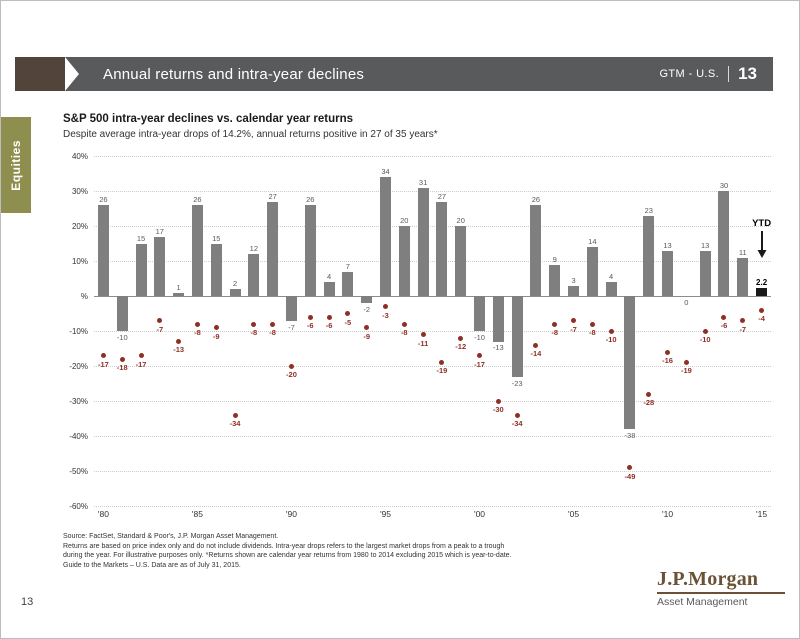 The height and width of the screenshot is (639, 800). What do you see at coordinates (69, 331) in the screenshot?
I see `y-axis: 40% 30% 20% 10%% -10% -20% -30% -40% -50% -60%` at bounding box center [69, 331].